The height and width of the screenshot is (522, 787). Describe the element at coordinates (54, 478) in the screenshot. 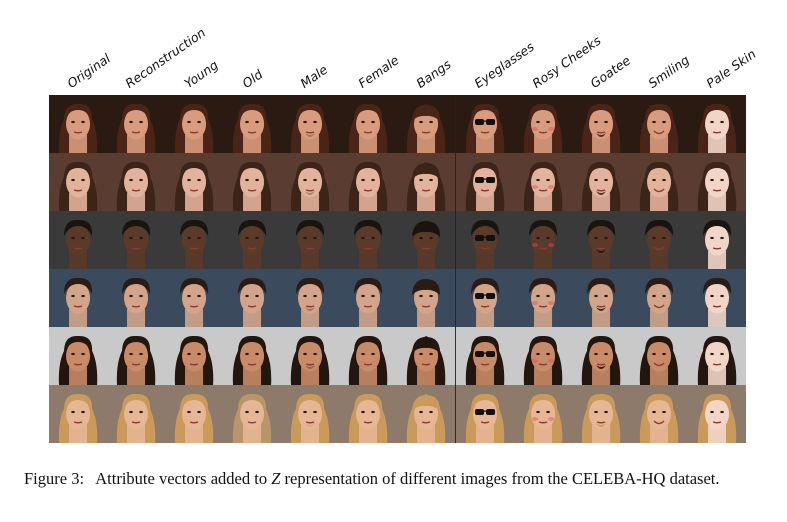

I see `caption-number: Figure 3:` at that location.